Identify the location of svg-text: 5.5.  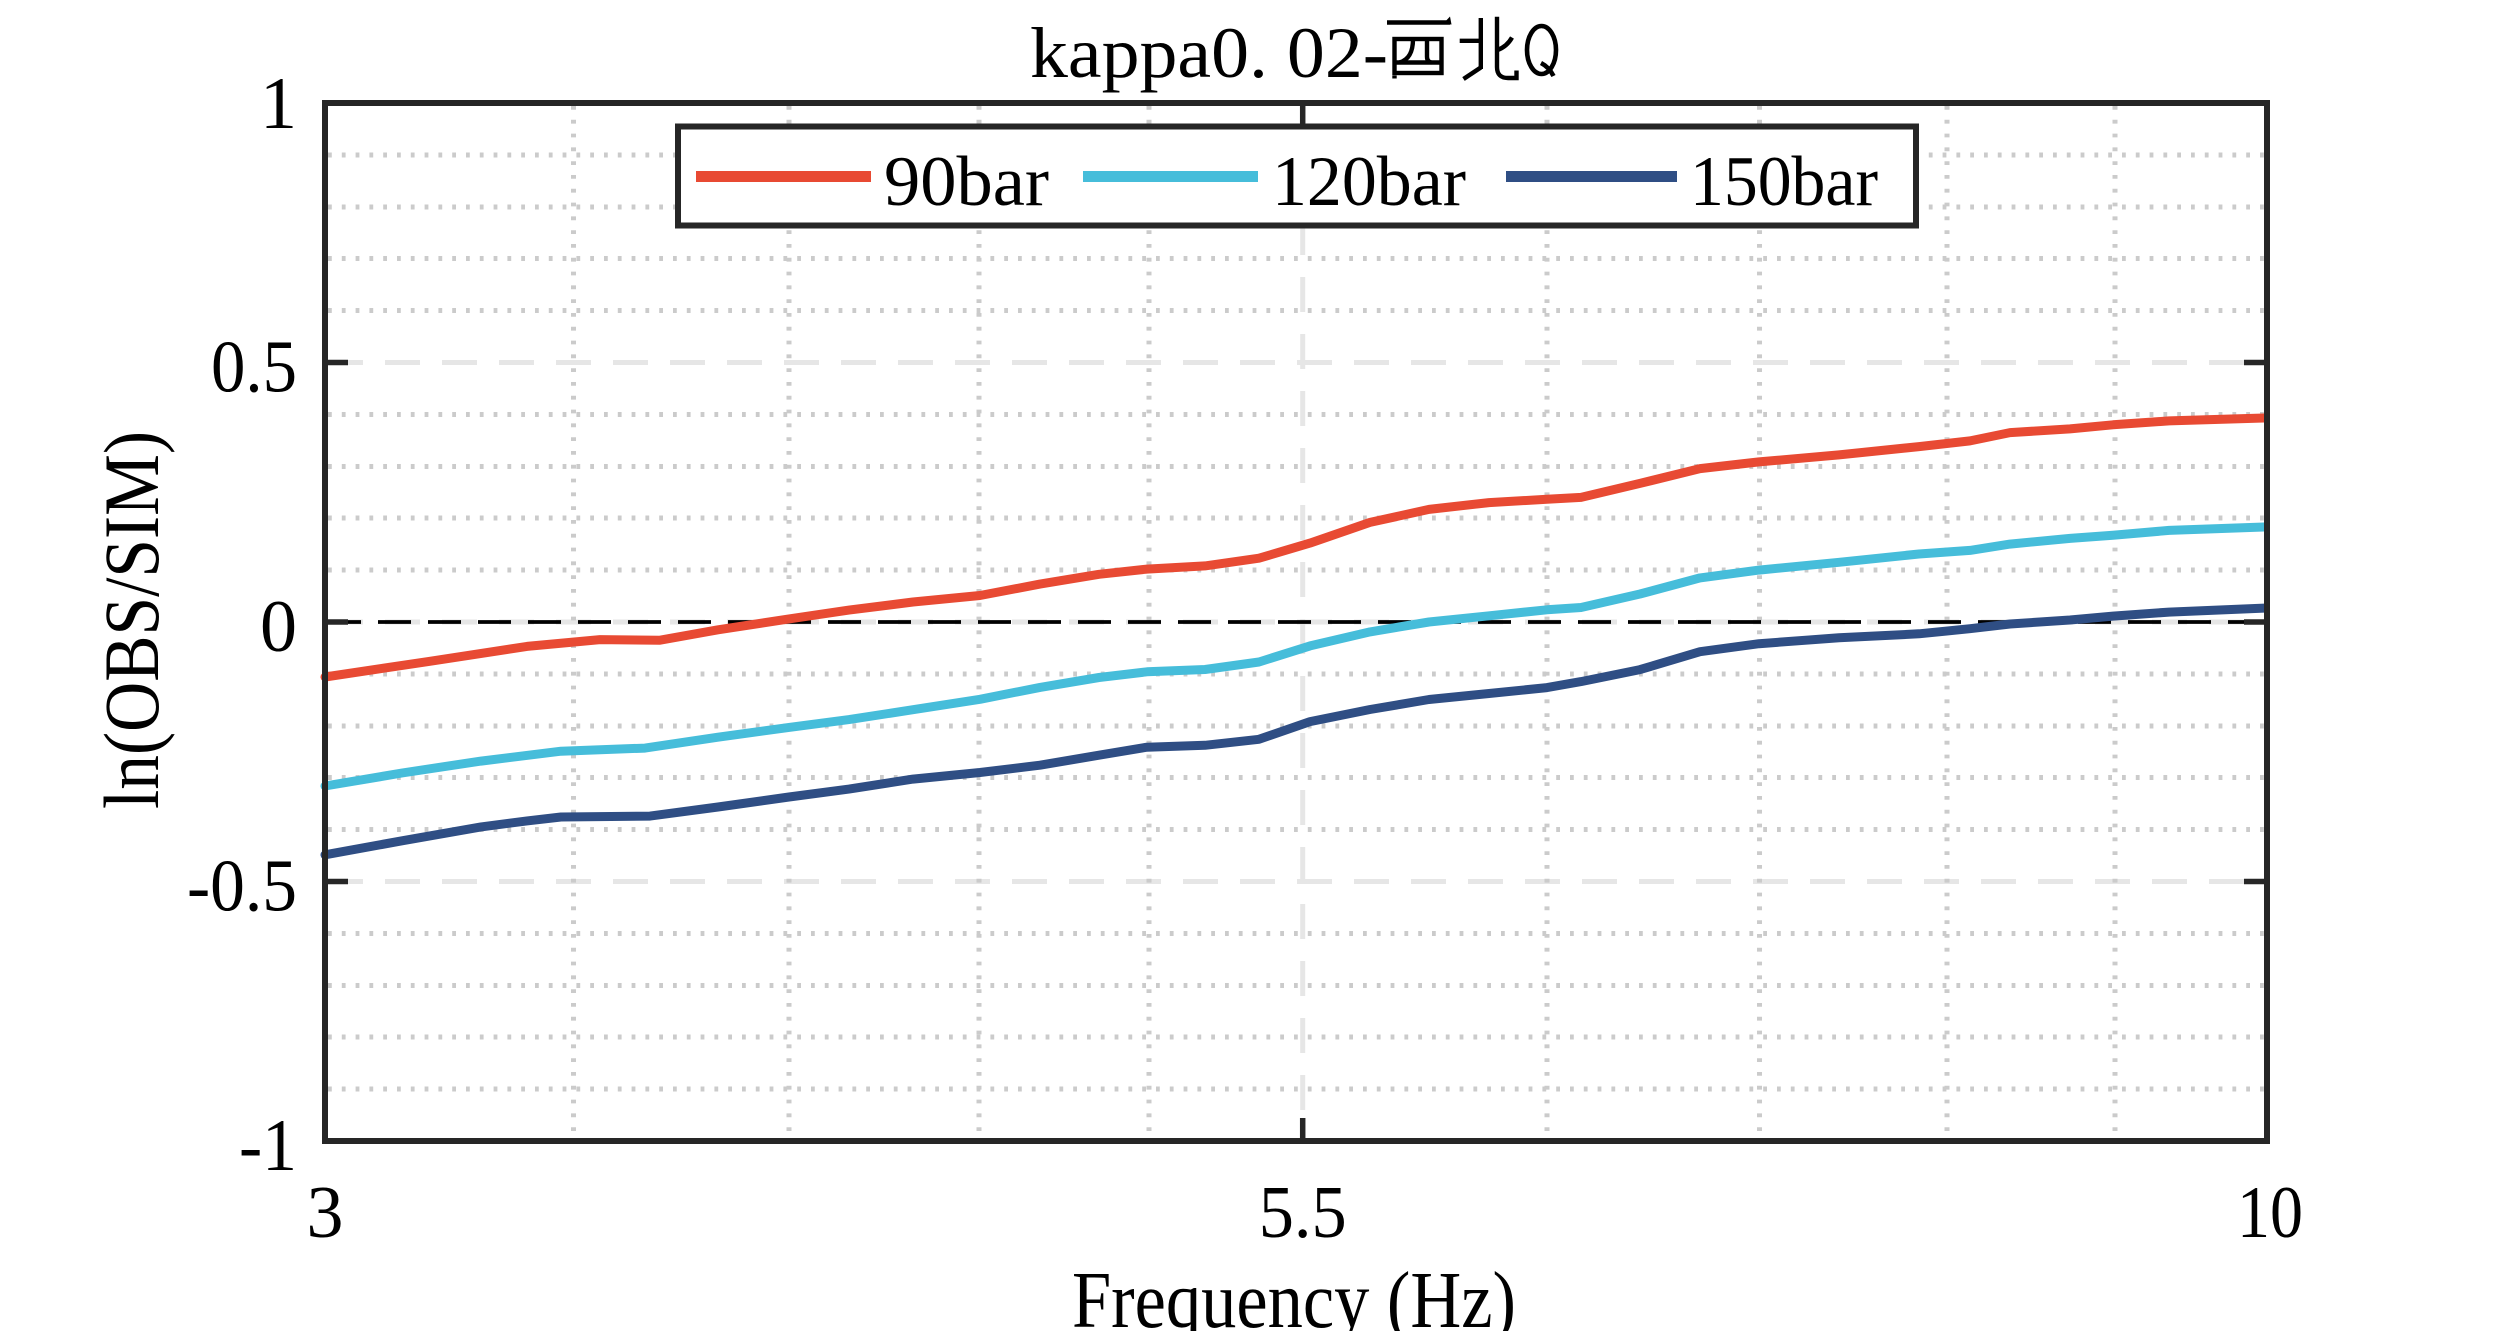
(1303, 1213).